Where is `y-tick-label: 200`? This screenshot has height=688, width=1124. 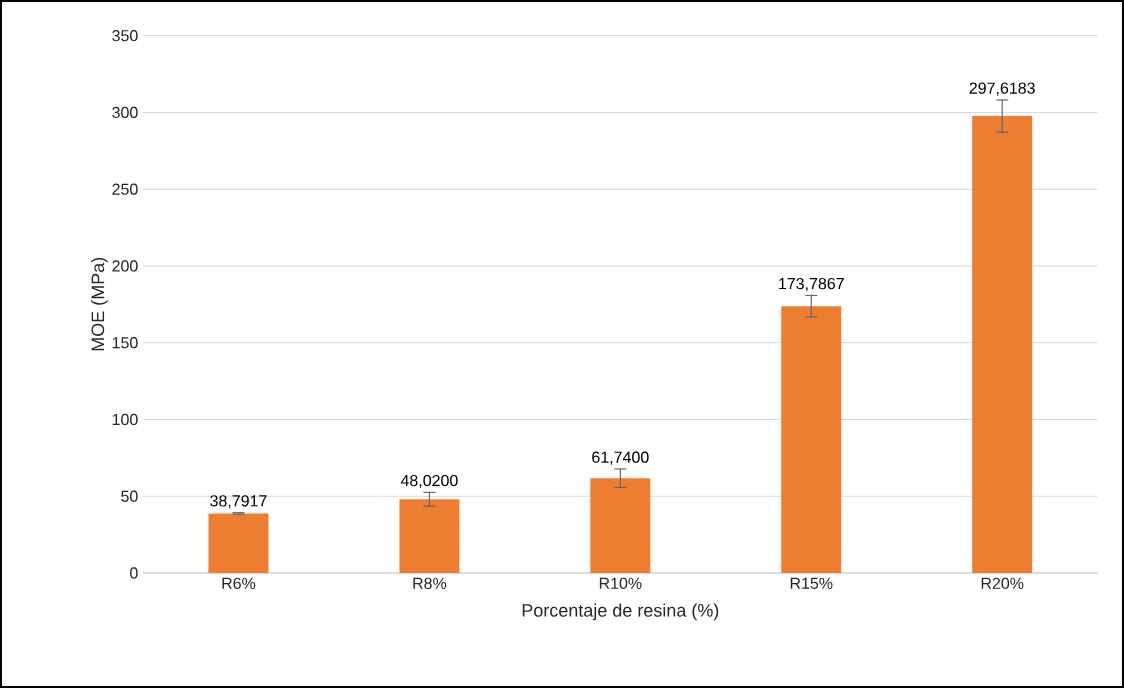
y-tick-label: 200 is located at coordinates (125, 266).